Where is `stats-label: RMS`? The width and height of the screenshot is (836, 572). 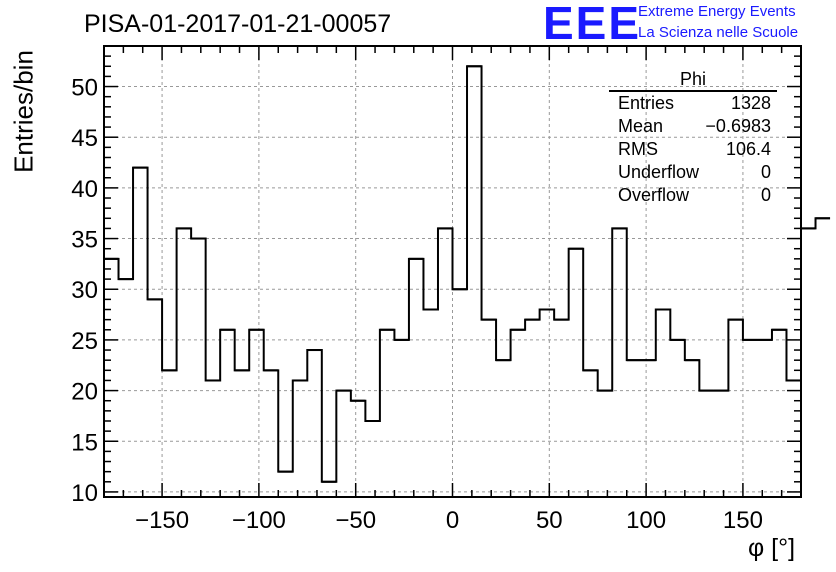 stats-label: RMS is located at coordinates (638, 149).